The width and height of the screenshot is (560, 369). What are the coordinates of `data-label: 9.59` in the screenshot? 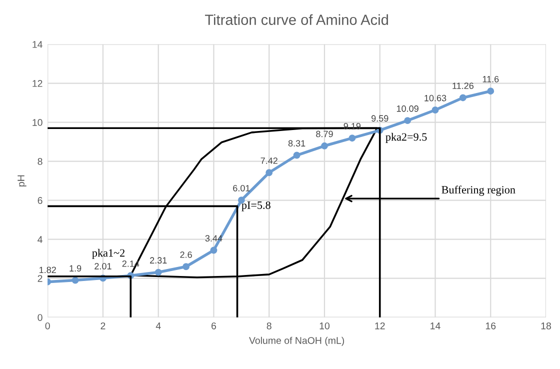 It's located at (380, 118).